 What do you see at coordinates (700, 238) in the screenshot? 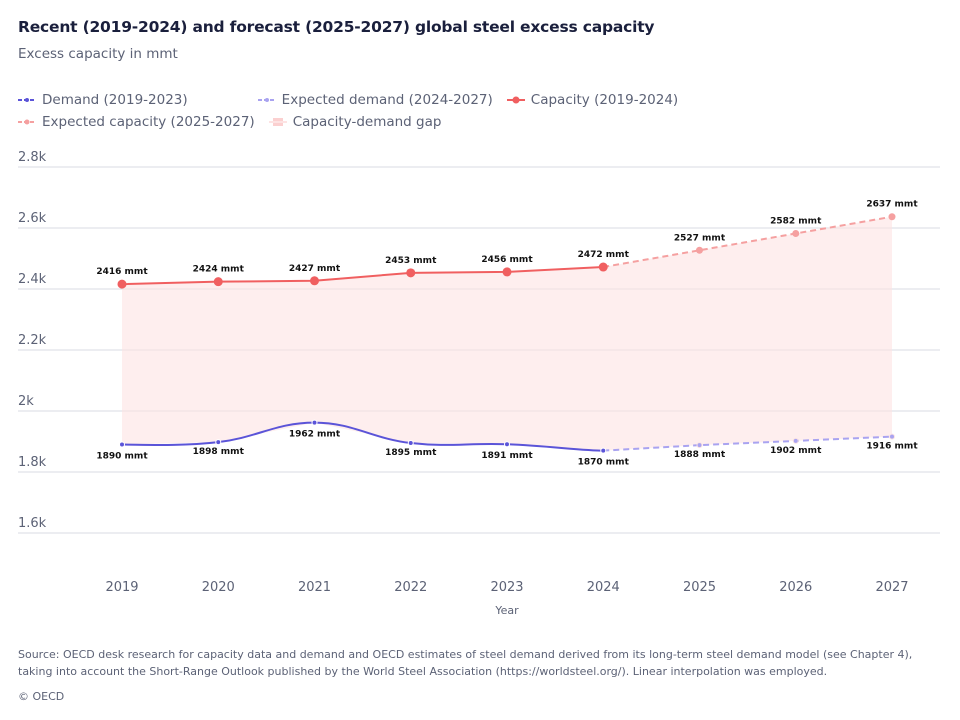
I see `capacity-data-label: 2527 mmt` at bounding box center [700, 238].